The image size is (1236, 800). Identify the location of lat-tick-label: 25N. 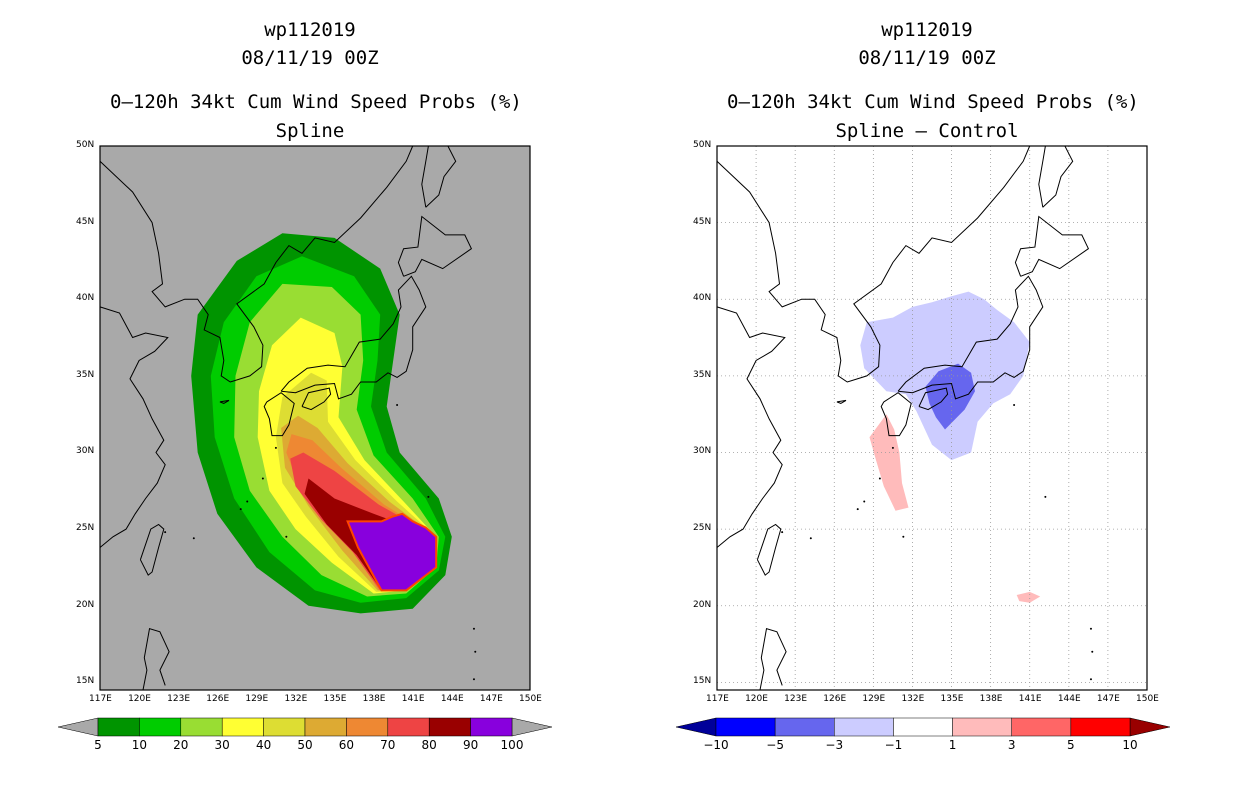
(85, 528).